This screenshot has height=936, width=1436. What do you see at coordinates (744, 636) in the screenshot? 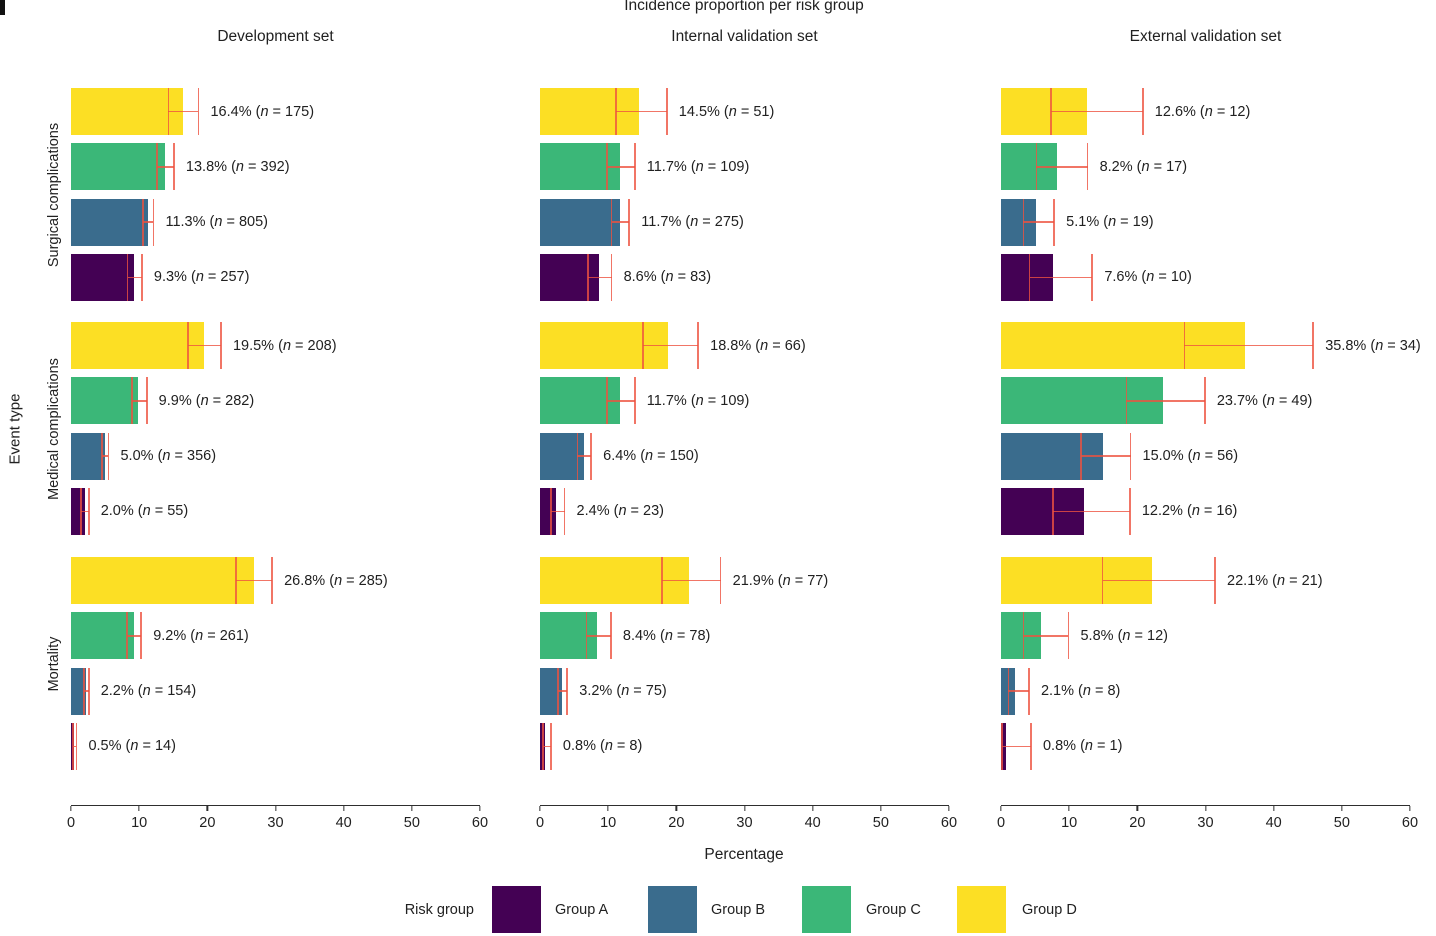
I see `bar-row-group-c: 8.4% (n = 78)` at bounding box center [744, 636].